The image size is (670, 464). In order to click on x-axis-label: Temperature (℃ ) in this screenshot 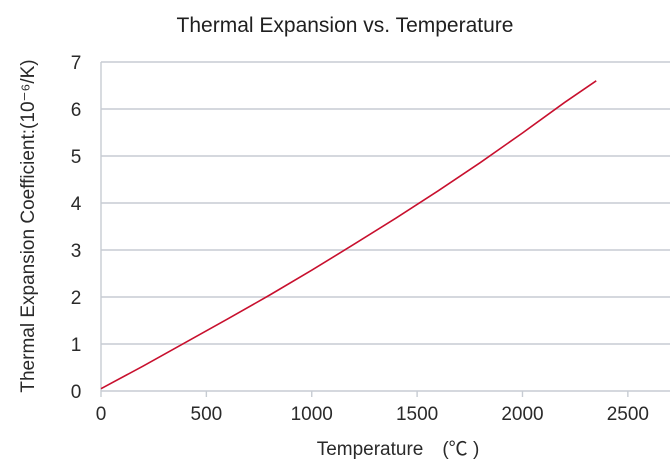, I will do `click(398, 449)`.